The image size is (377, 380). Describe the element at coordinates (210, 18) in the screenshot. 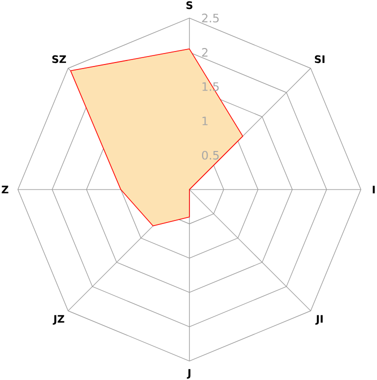

I see `y-tick-label: 2.5` at that location.